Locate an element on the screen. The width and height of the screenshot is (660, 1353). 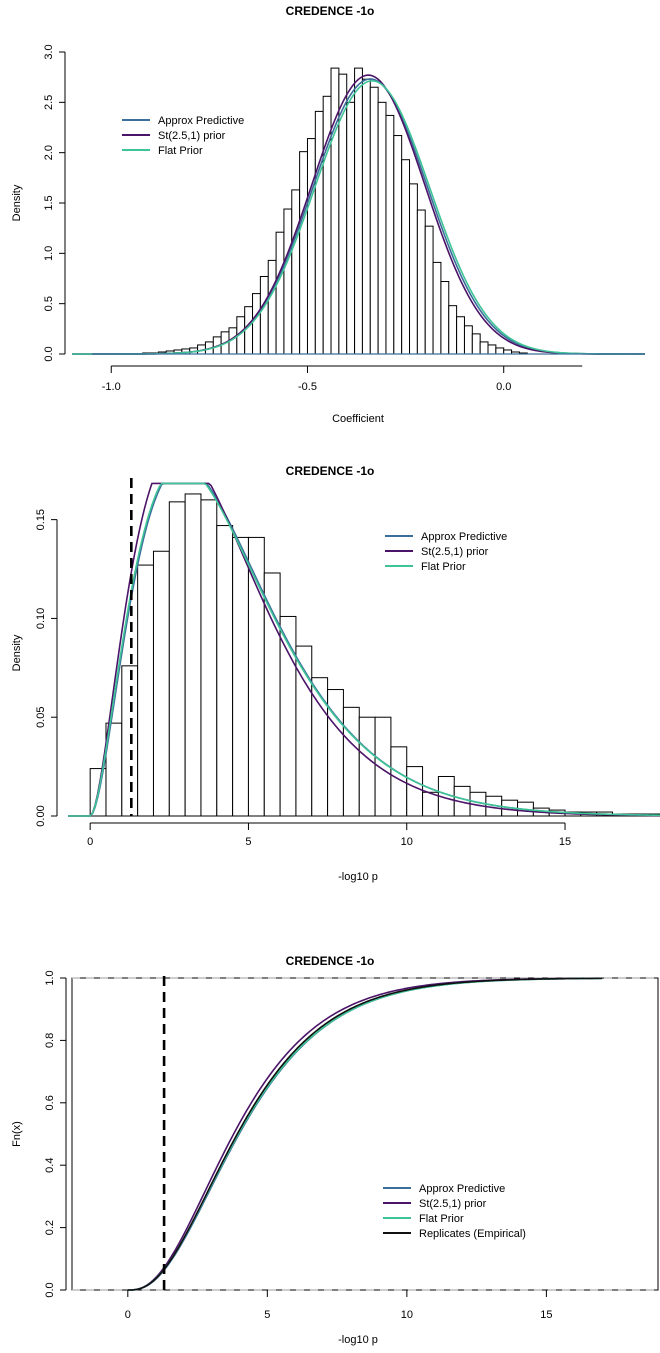
legend-entry: Replicates (Empirical) is located at coordinates (472, 1234).